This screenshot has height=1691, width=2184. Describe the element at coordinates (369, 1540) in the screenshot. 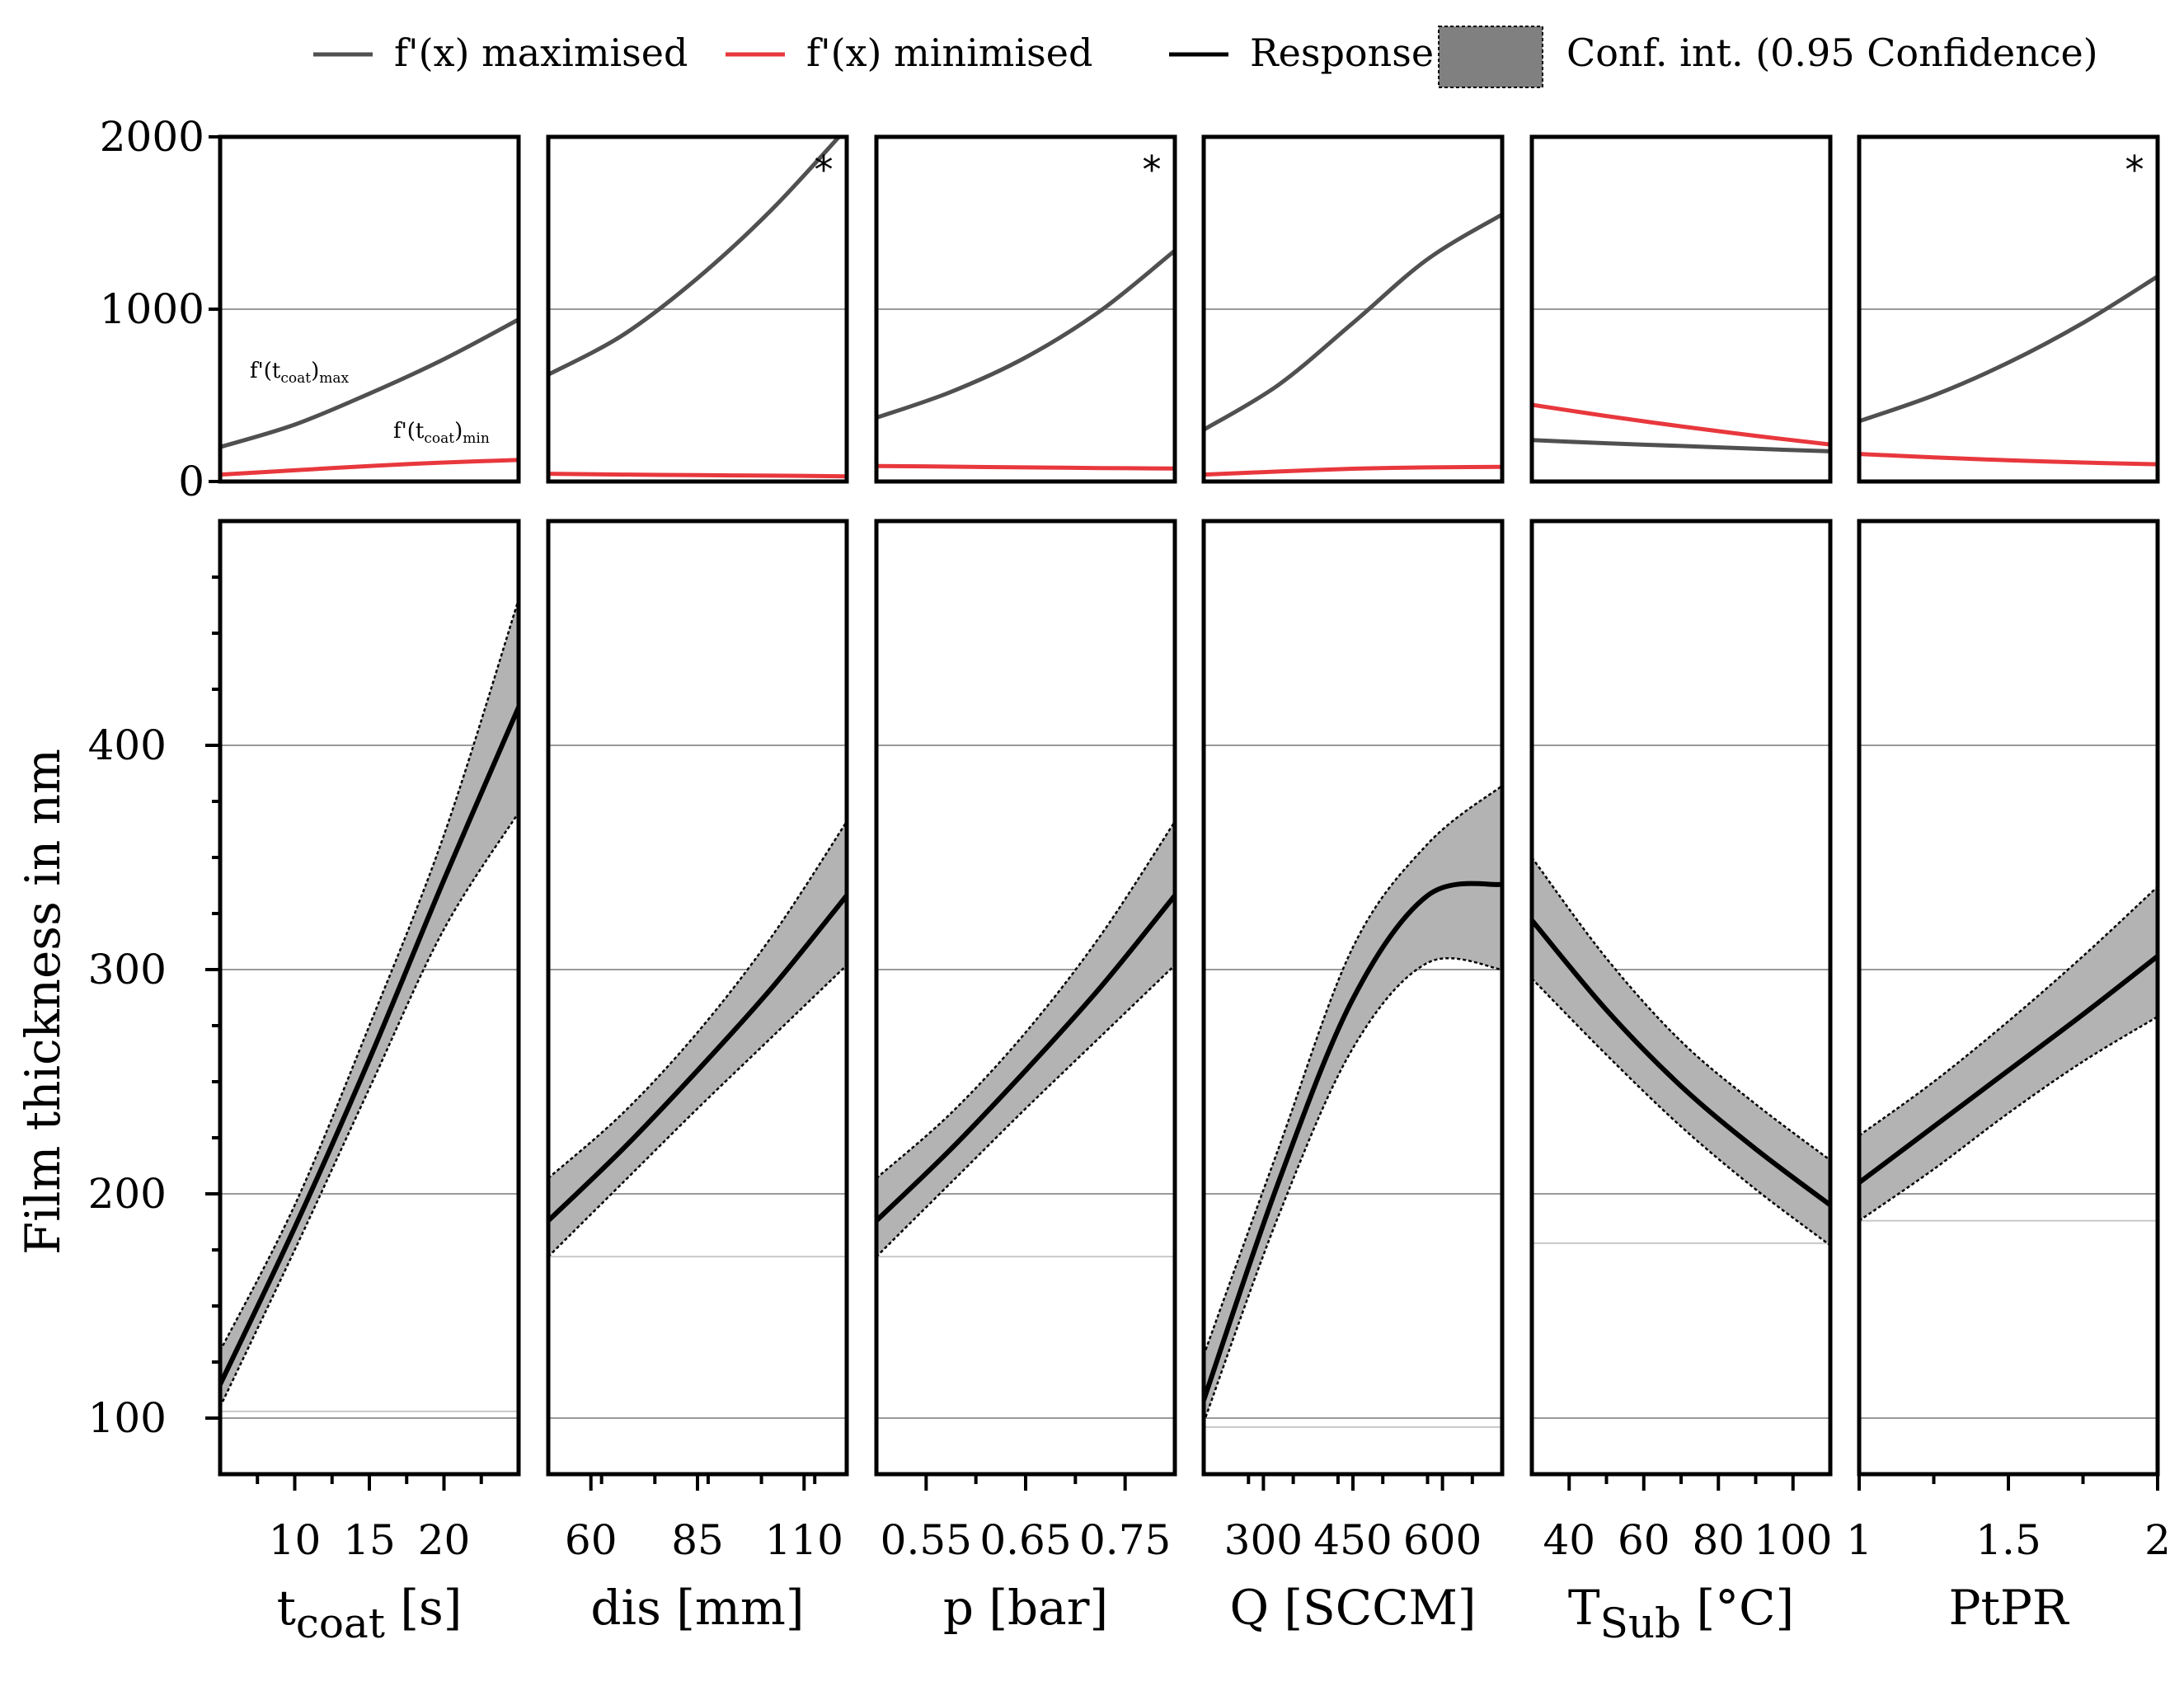

I see `x-tick-label: 15` at that location.